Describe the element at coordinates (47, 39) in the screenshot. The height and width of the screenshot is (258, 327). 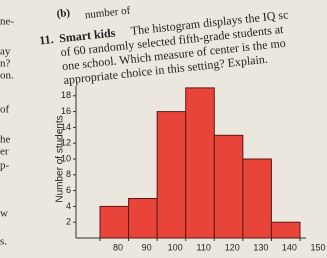
I see `problem-number: 11.` at that location.